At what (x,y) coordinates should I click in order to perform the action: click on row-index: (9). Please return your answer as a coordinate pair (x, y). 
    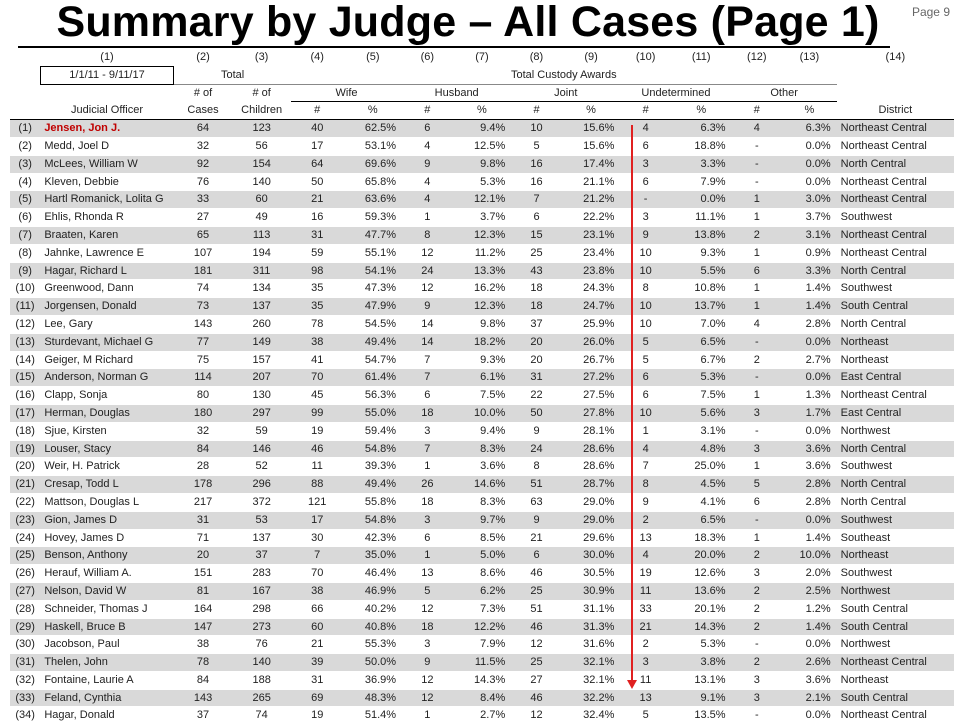
    Looking at the image, I should click on (25, 271).